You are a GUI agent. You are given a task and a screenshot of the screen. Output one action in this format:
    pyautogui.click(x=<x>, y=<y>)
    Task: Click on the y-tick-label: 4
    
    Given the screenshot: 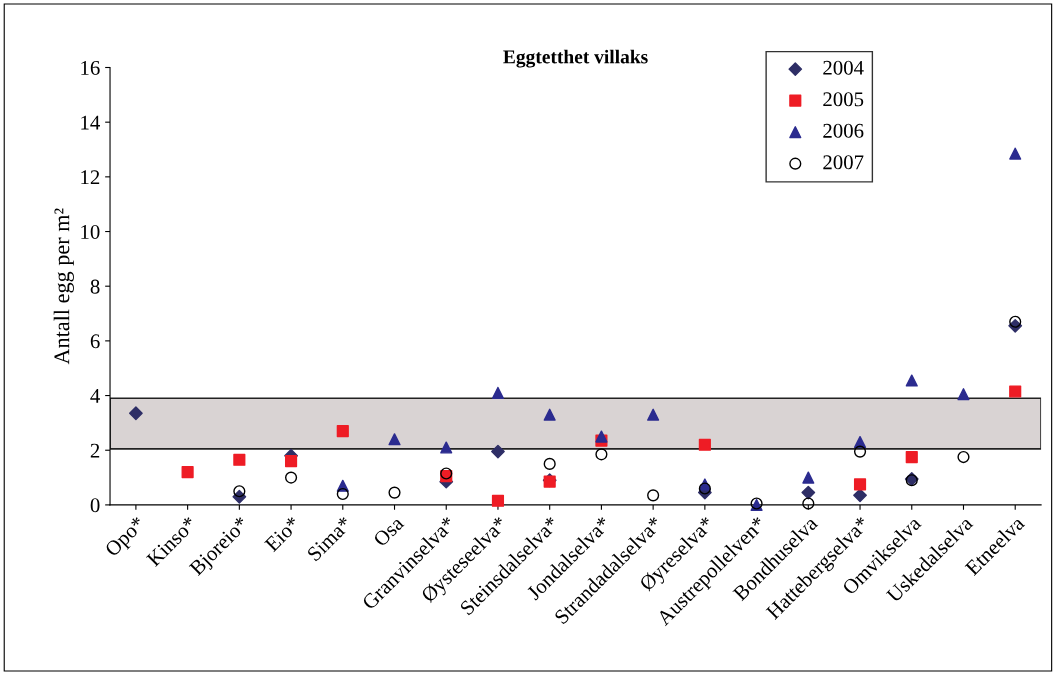 What is the action you would take?
    pyautogui.click(x=95, y=396)
    